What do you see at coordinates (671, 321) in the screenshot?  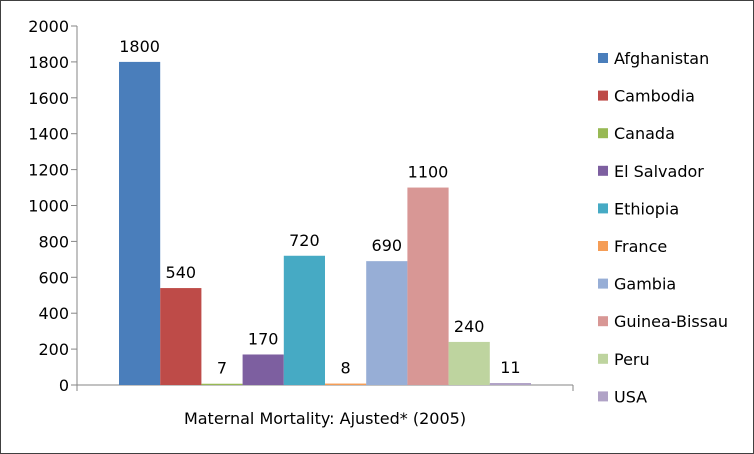 I see `legend-label-guinea-bissau: Guinea-Bissau` at bounding box center [671, 321].